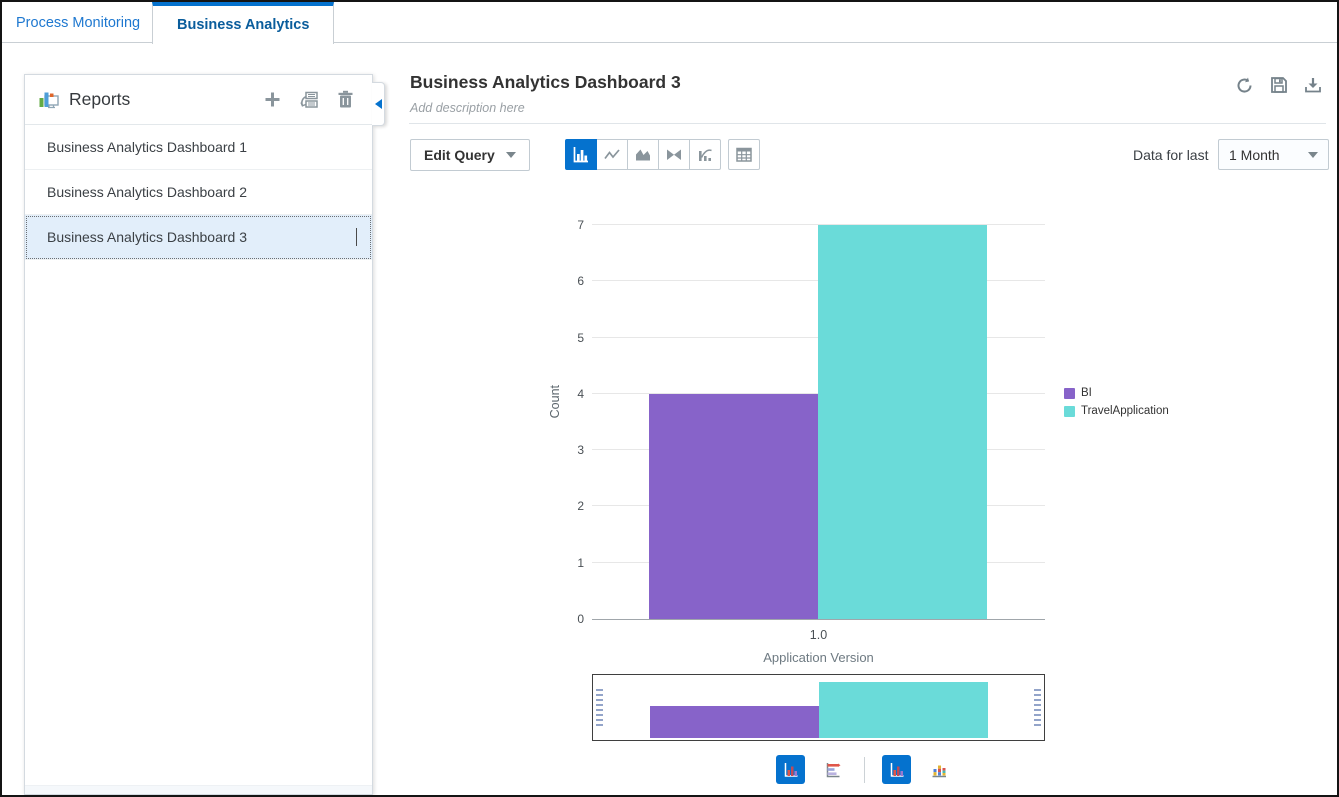 The height and width of the screenshot is (797, 1339). I want to click on period-select: 1 Month, so click(1273, 154).